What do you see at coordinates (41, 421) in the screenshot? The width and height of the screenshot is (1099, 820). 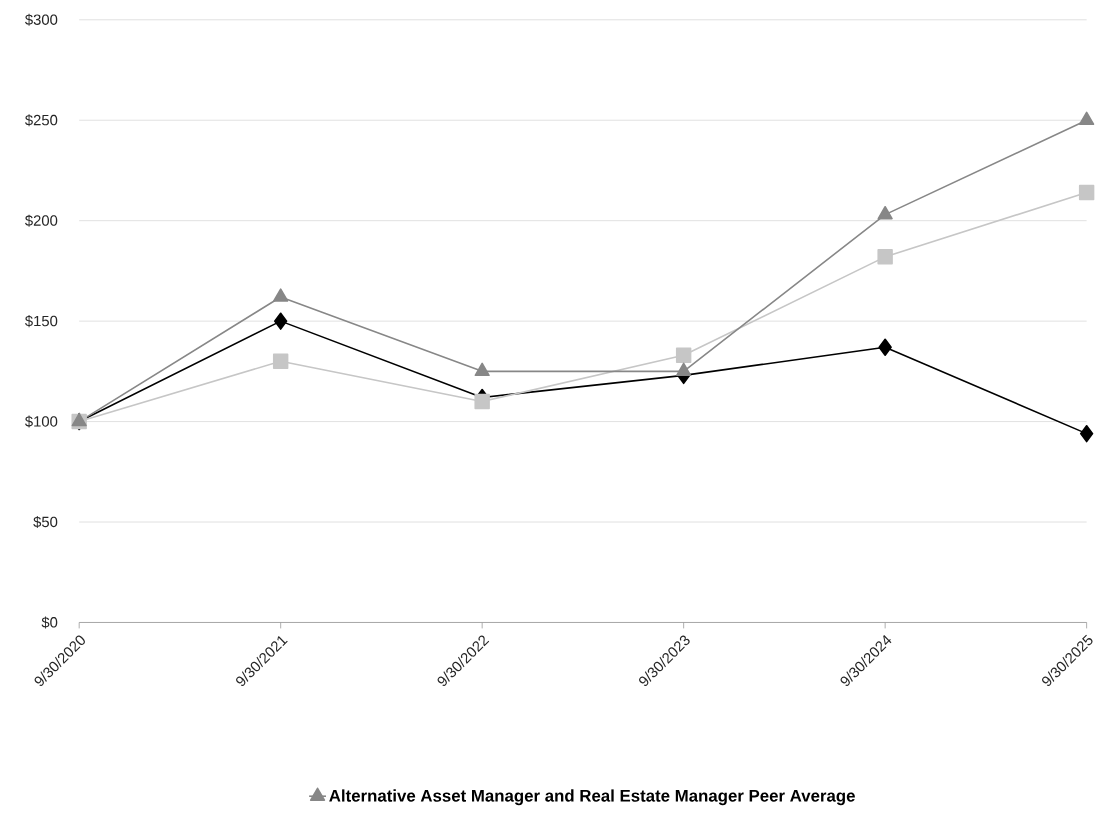 I see `y-tick-label: $100` at bounding box center [41, 421].